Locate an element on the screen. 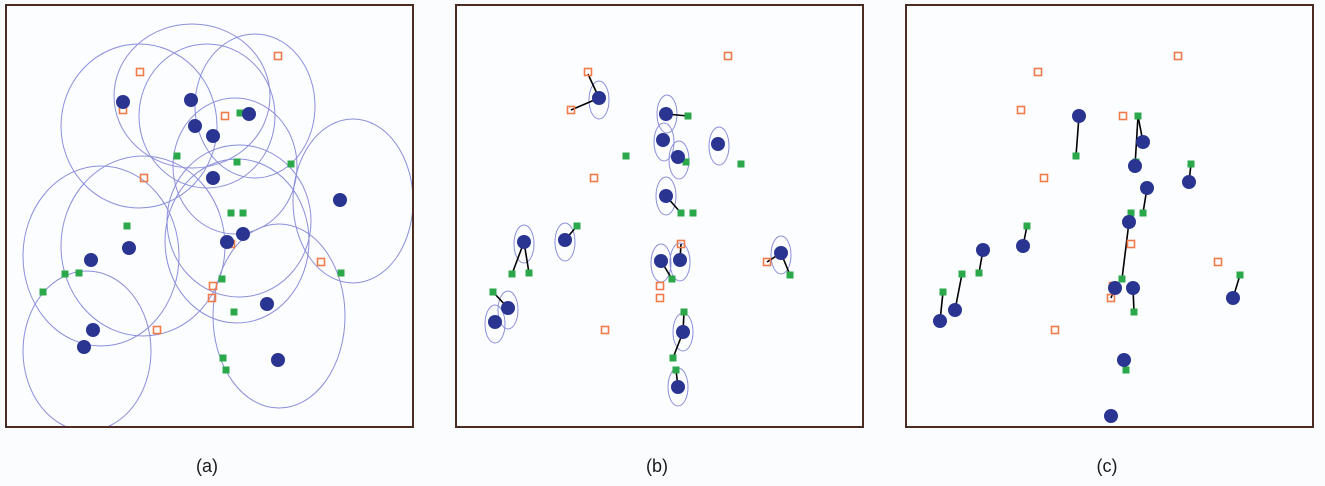 Image resolution: width=1325 pixels, height=486 pixels. caption-b: (b) is located at coordinates (657, 466).